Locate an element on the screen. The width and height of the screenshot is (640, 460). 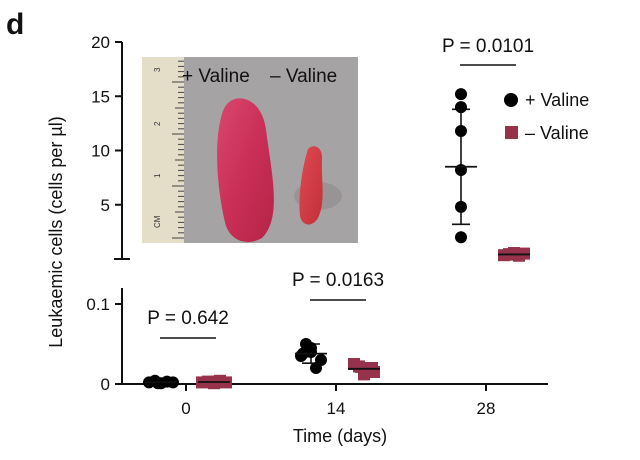
legend-marker-minus-valine is located at coordinates (511, 132).